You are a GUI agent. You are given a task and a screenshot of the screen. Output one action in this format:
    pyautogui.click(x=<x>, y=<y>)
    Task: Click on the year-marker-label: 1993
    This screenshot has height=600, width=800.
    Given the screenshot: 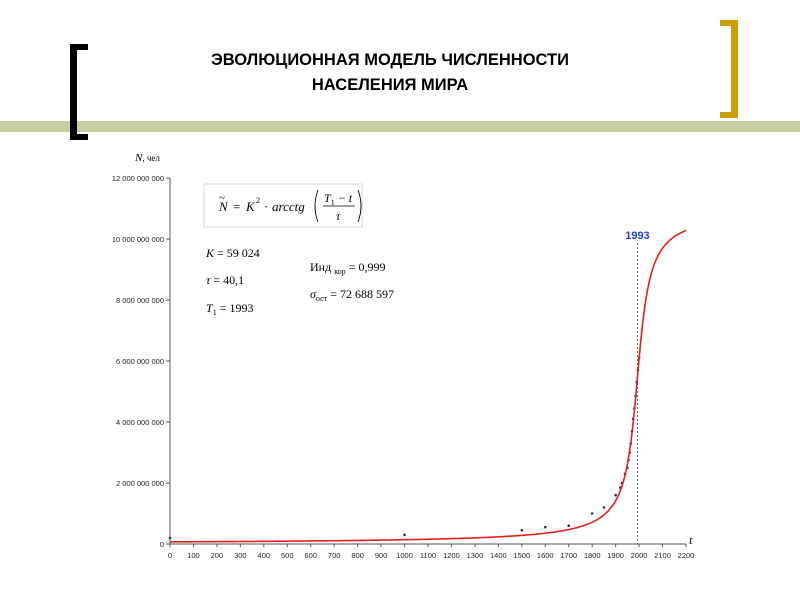 What is the action you would take?
    pyautogui.click(x=637, y=236)
    